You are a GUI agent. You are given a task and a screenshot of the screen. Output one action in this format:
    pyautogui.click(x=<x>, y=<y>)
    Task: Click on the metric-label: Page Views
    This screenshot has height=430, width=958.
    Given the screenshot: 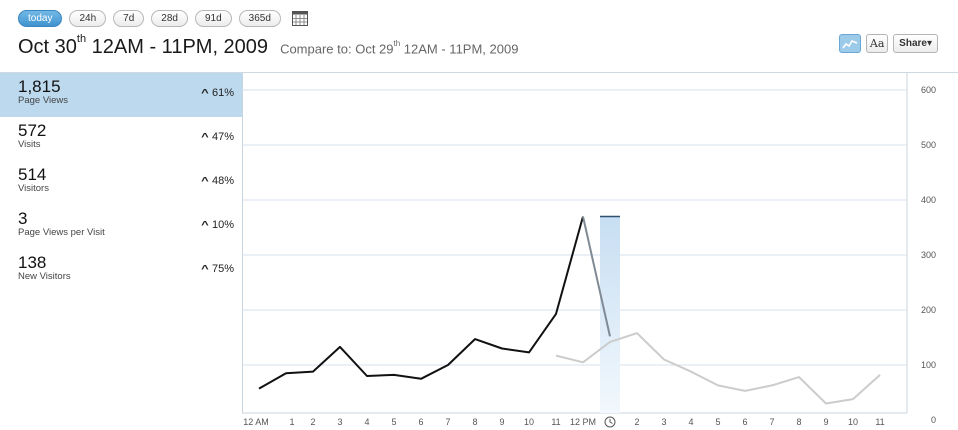 What is the action you would take?
    pyautogui.click(x=43, y=100)
    